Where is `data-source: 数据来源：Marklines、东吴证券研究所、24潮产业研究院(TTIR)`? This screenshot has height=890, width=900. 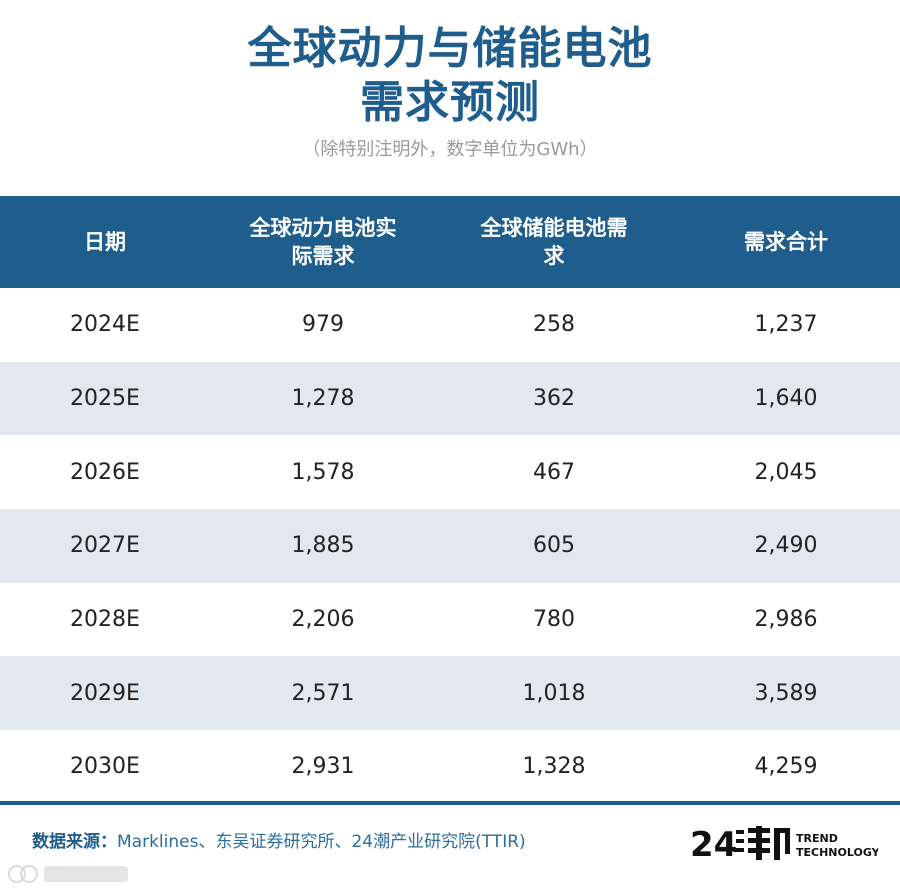
data-source: 数据来源：Marklines、东吴证券研究所、24潮产业研究院(TTIR) is located at coordinates (279, 842).